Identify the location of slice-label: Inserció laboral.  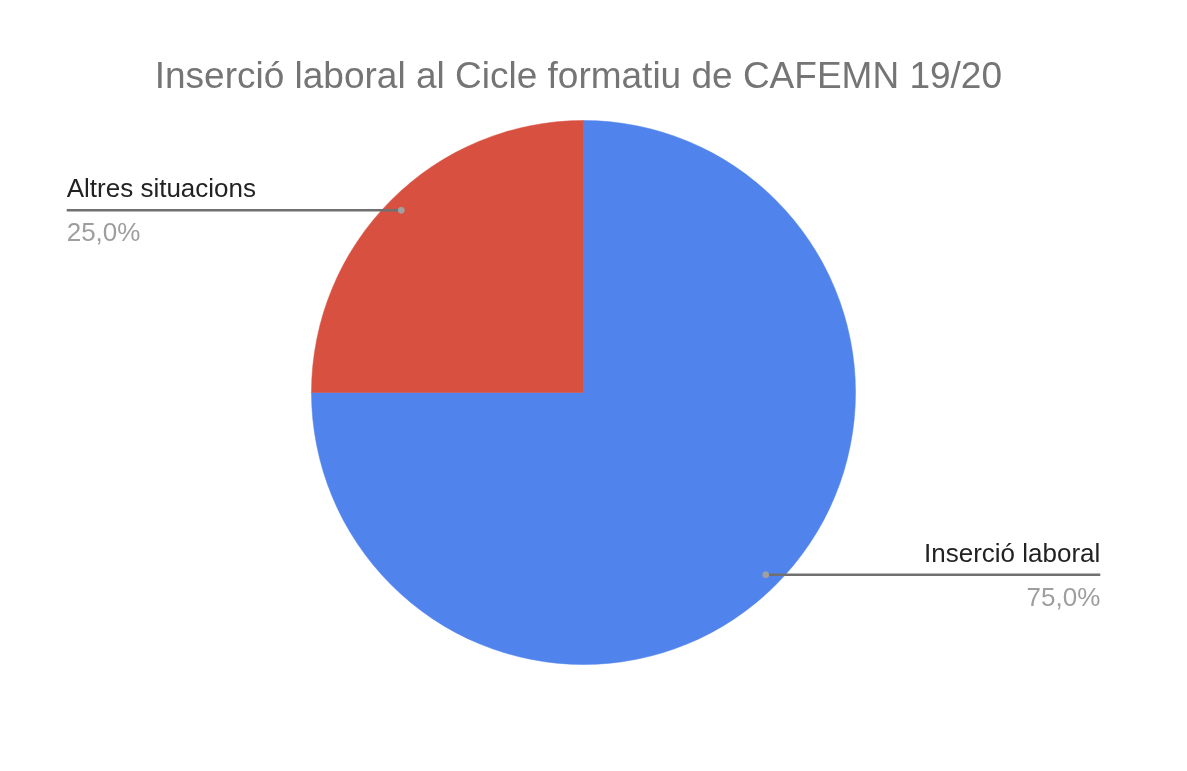
(1012, 552).